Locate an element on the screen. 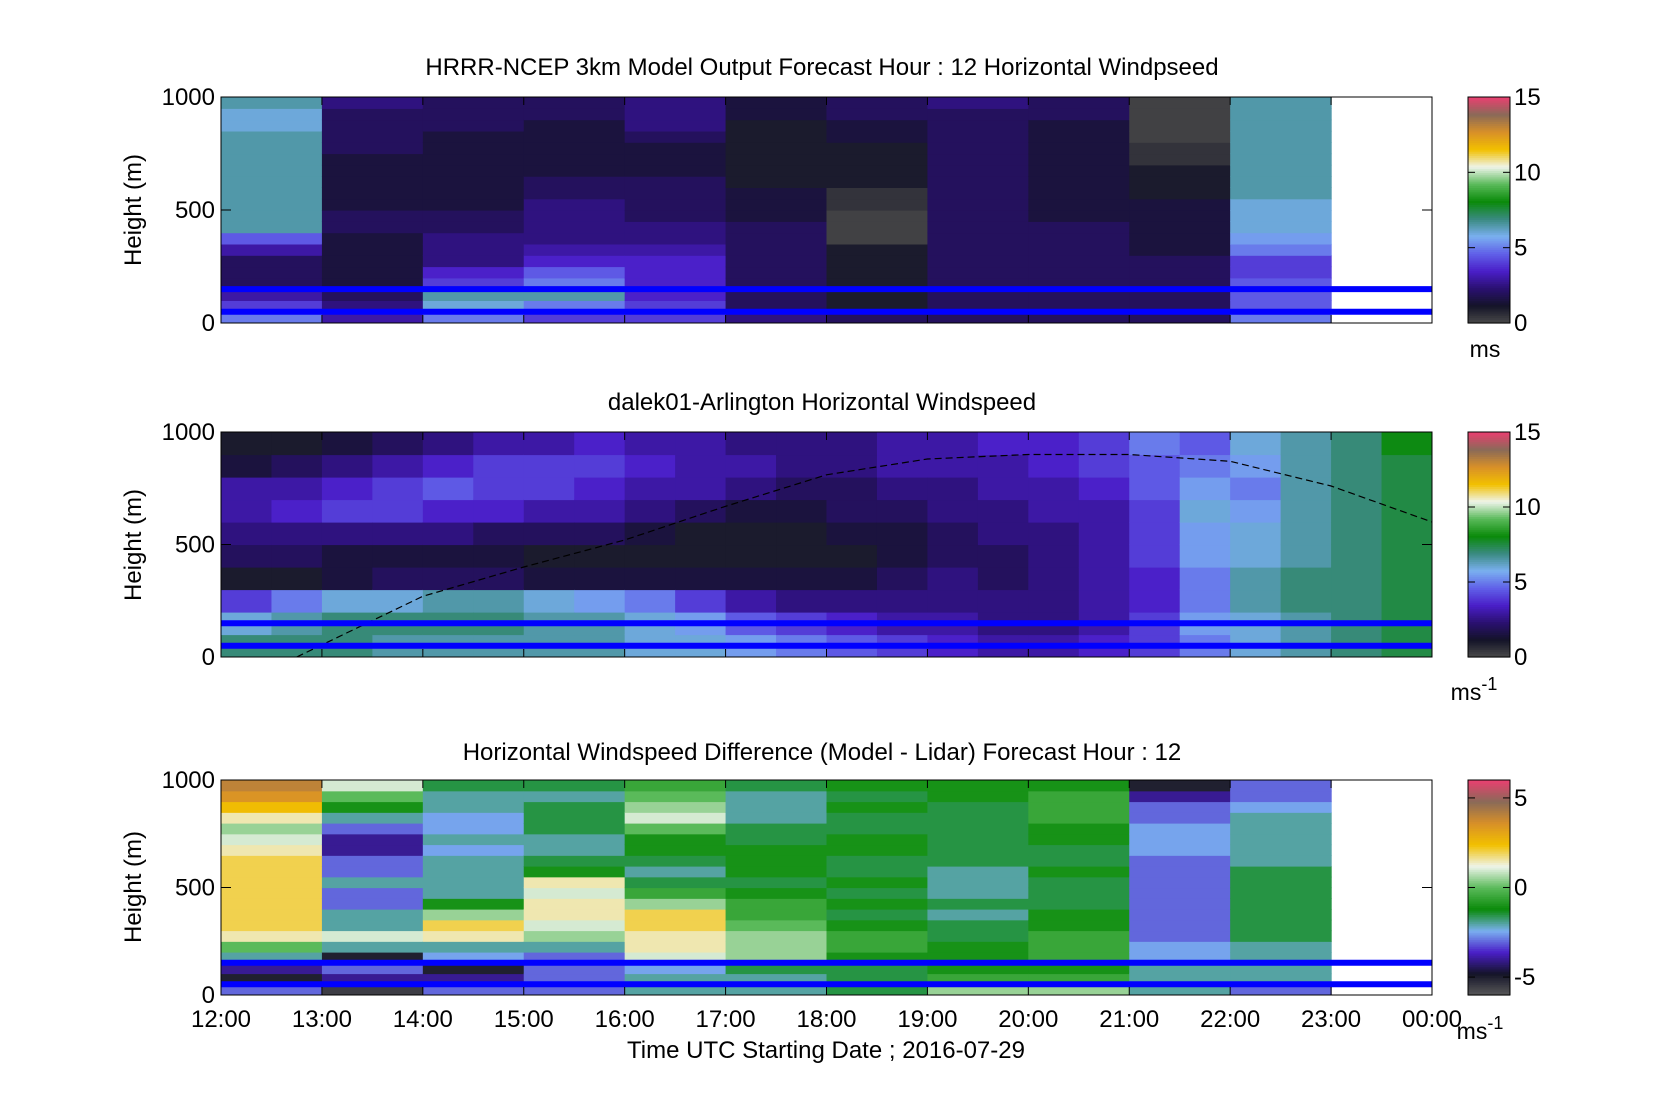  panel-difference-colorbar-unit-exp: -1 is located at coordinates (1495, 1023).